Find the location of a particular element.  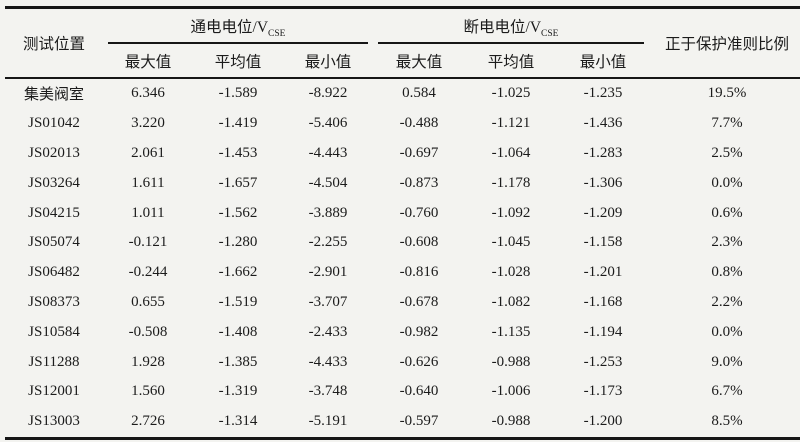

cell-on-avg: -1.453 is located at coordinates (238, 152).